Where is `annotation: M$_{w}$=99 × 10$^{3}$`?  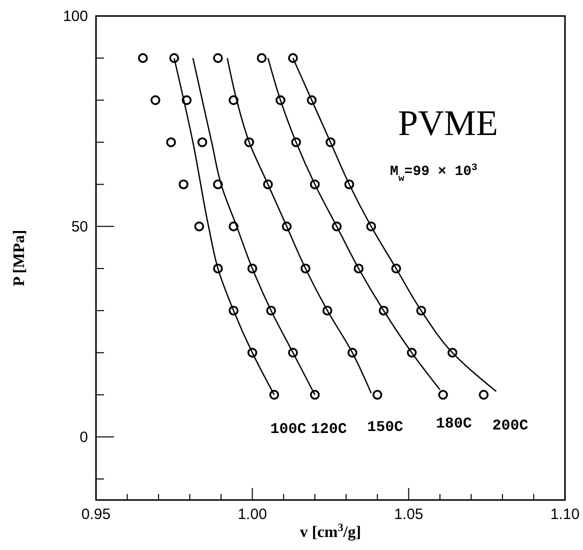
annotation: M$_{w}$=99 × 10$^{3}$ is located at coordinates (434, 173).